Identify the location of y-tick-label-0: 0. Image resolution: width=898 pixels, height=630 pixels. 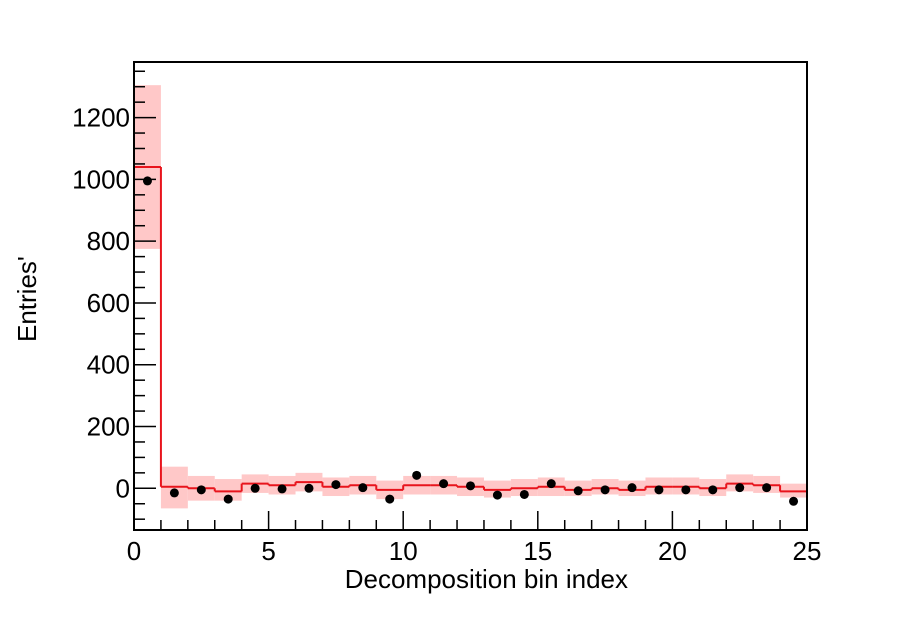
(123, 488).